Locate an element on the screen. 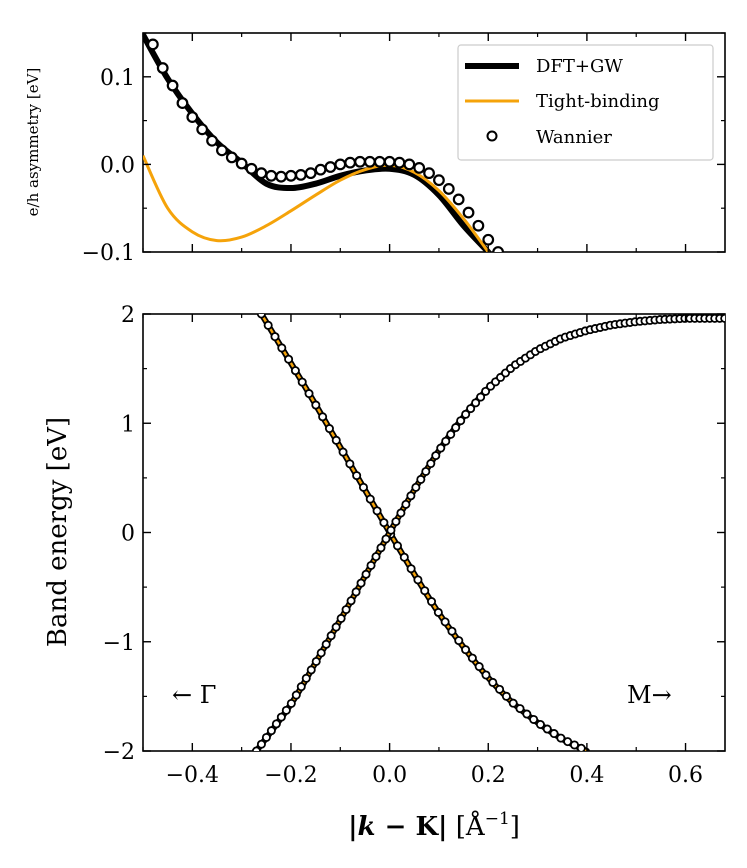  series-dft-gw-line is located at coordinates (317, 142).